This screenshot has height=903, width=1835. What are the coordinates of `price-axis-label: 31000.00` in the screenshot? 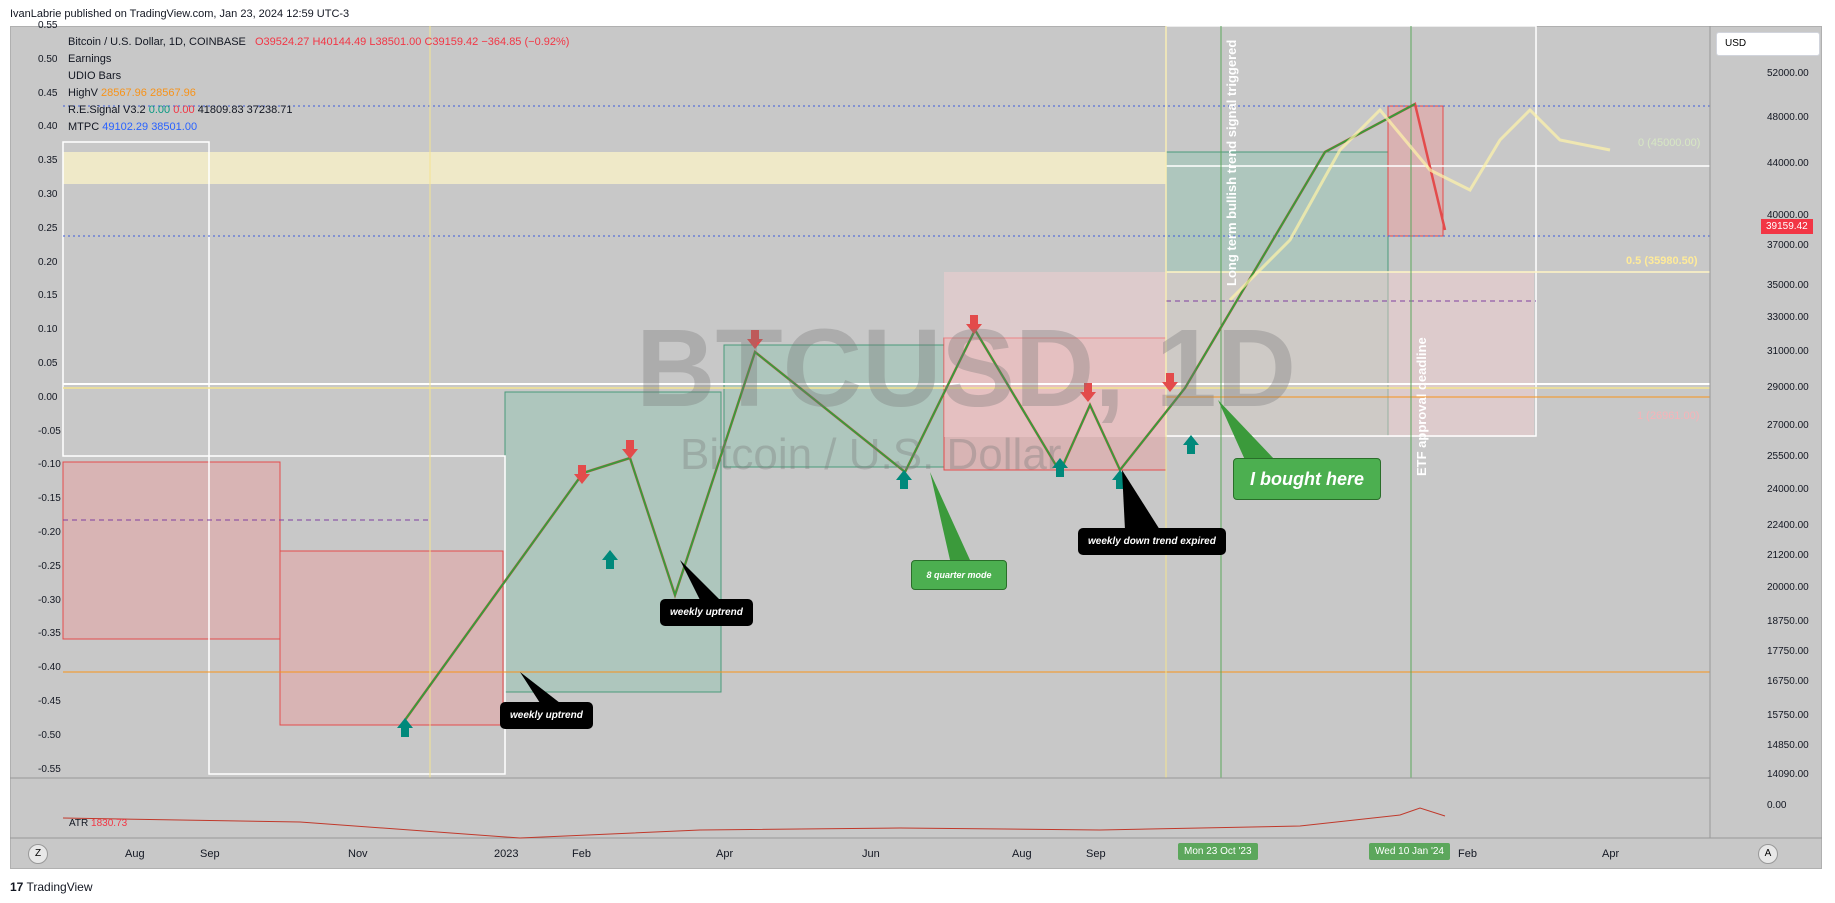 It's located at (1788, 351).